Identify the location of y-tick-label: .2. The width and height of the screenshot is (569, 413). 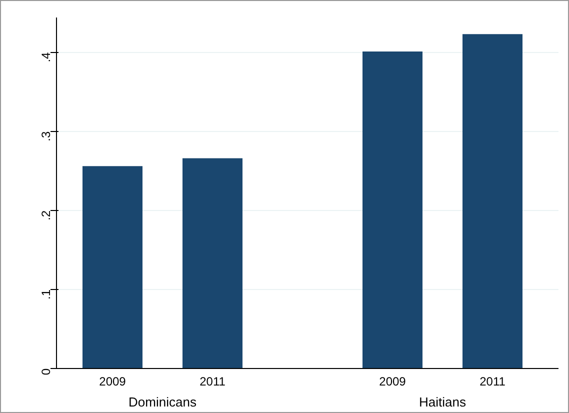
(46, 215).